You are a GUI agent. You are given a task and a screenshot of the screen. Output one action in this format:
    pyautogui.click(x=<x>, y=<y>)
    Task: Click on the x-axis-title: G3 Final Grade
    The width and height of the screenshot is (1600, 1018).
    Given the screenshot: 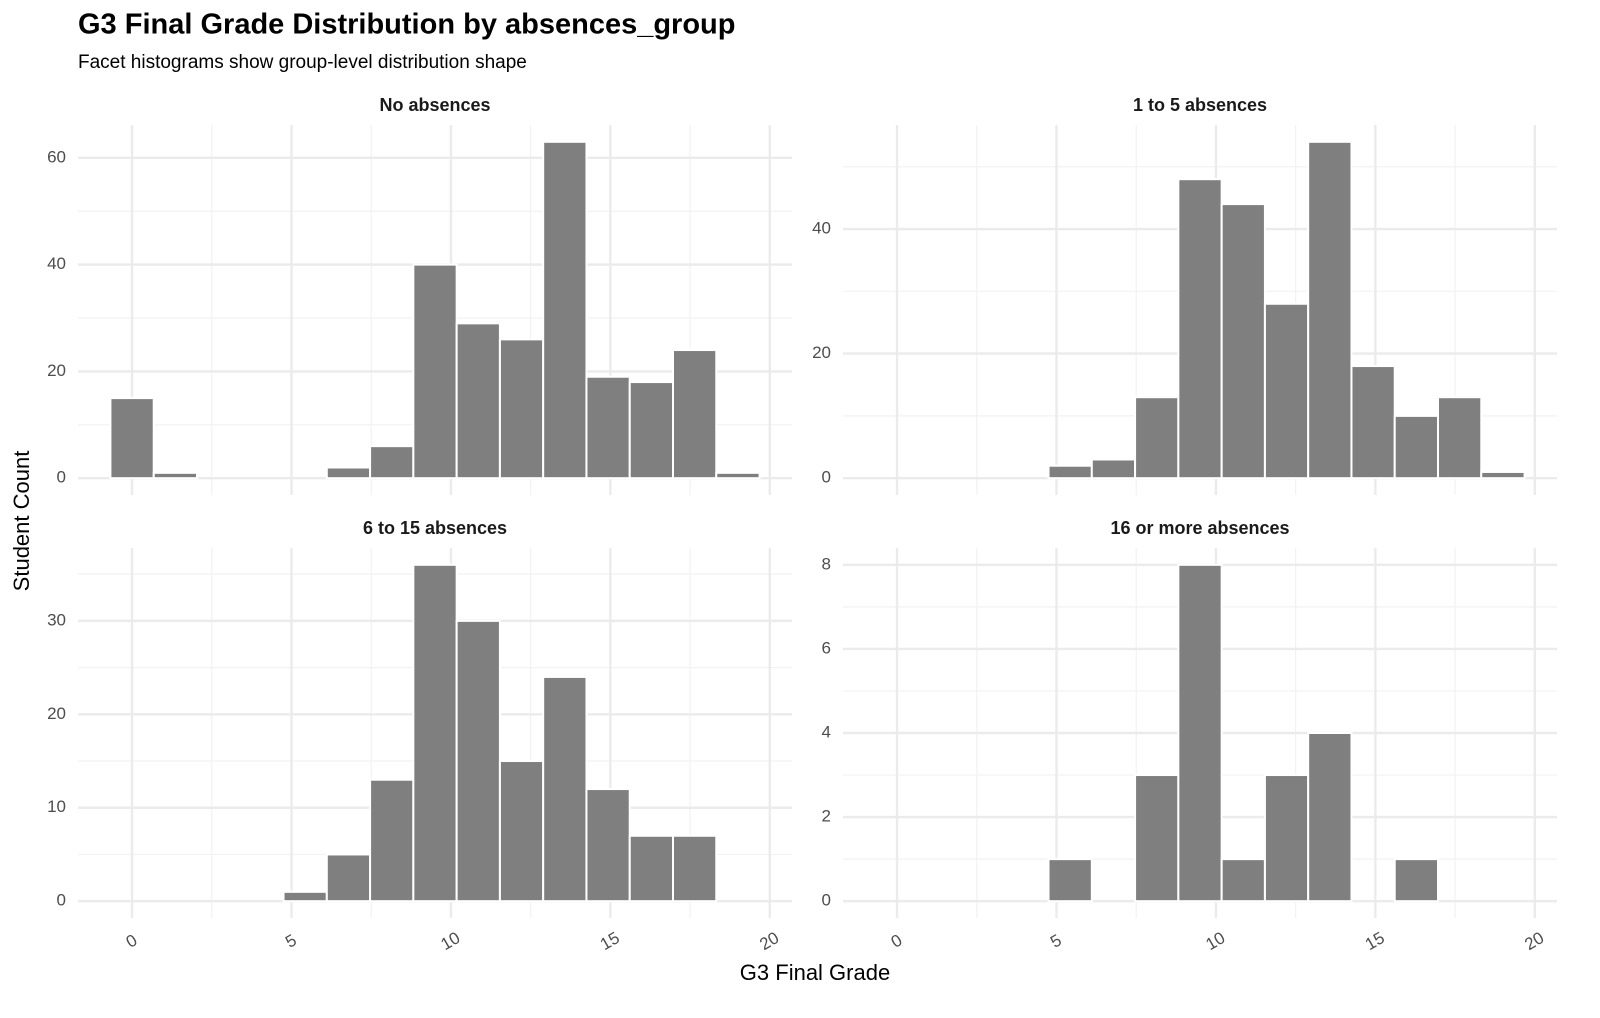 What is the action you would take?
    pyautogui.click(x=815, y=972)
    